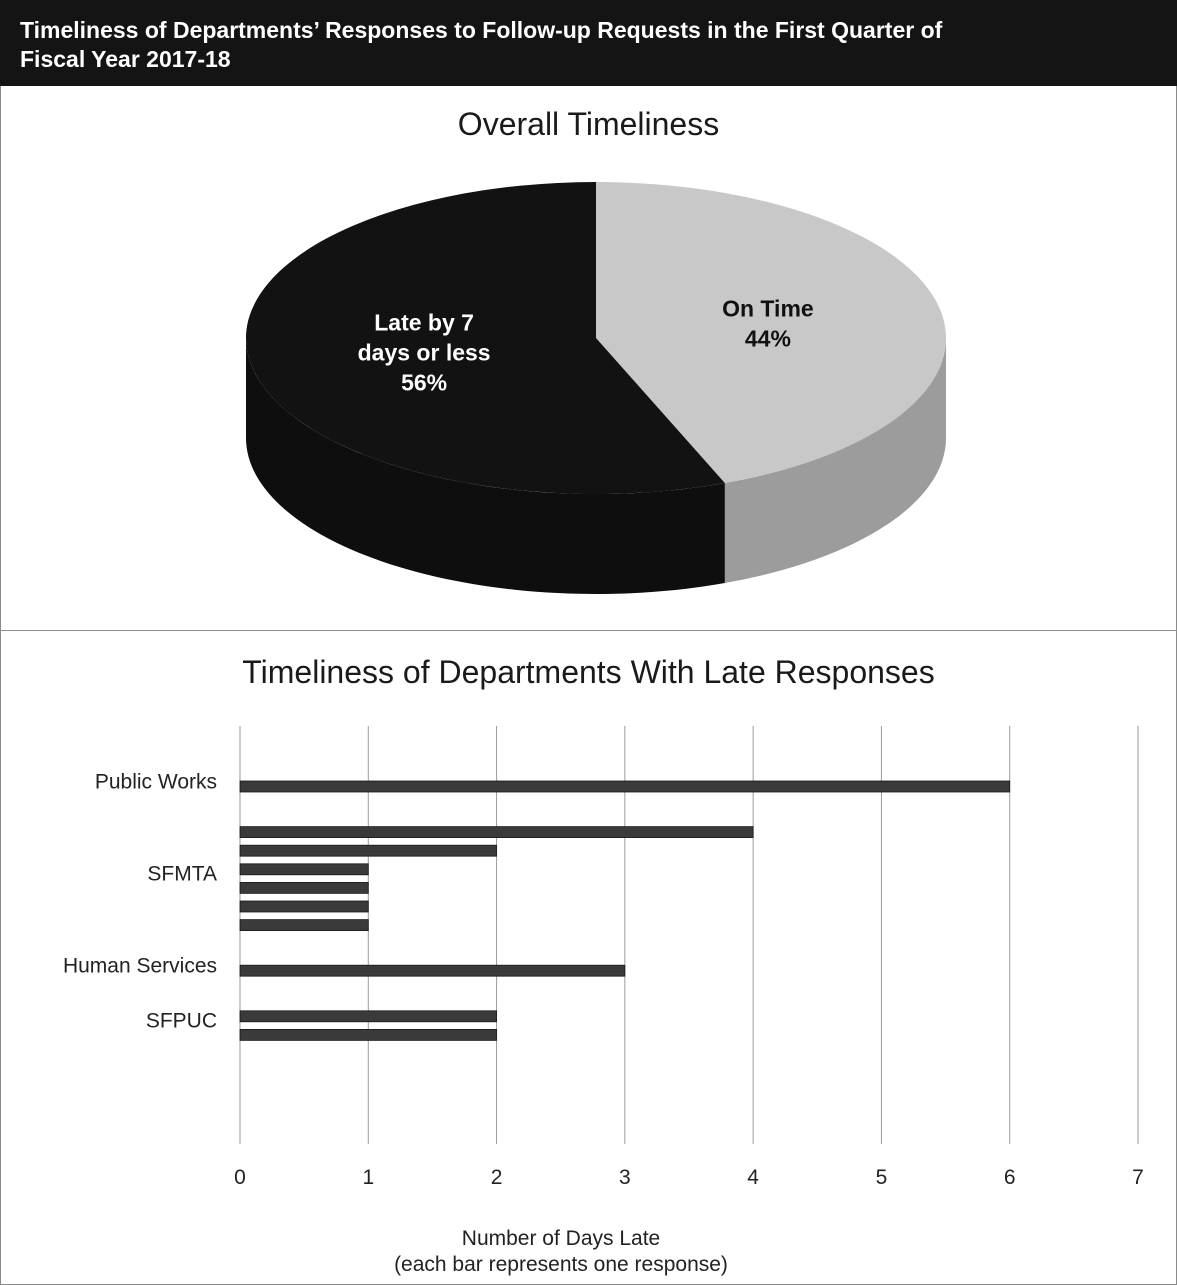  Describe the element at coordinates (1138, 1177) in the screenshot. I see `x-tick-label: 7` at that location.